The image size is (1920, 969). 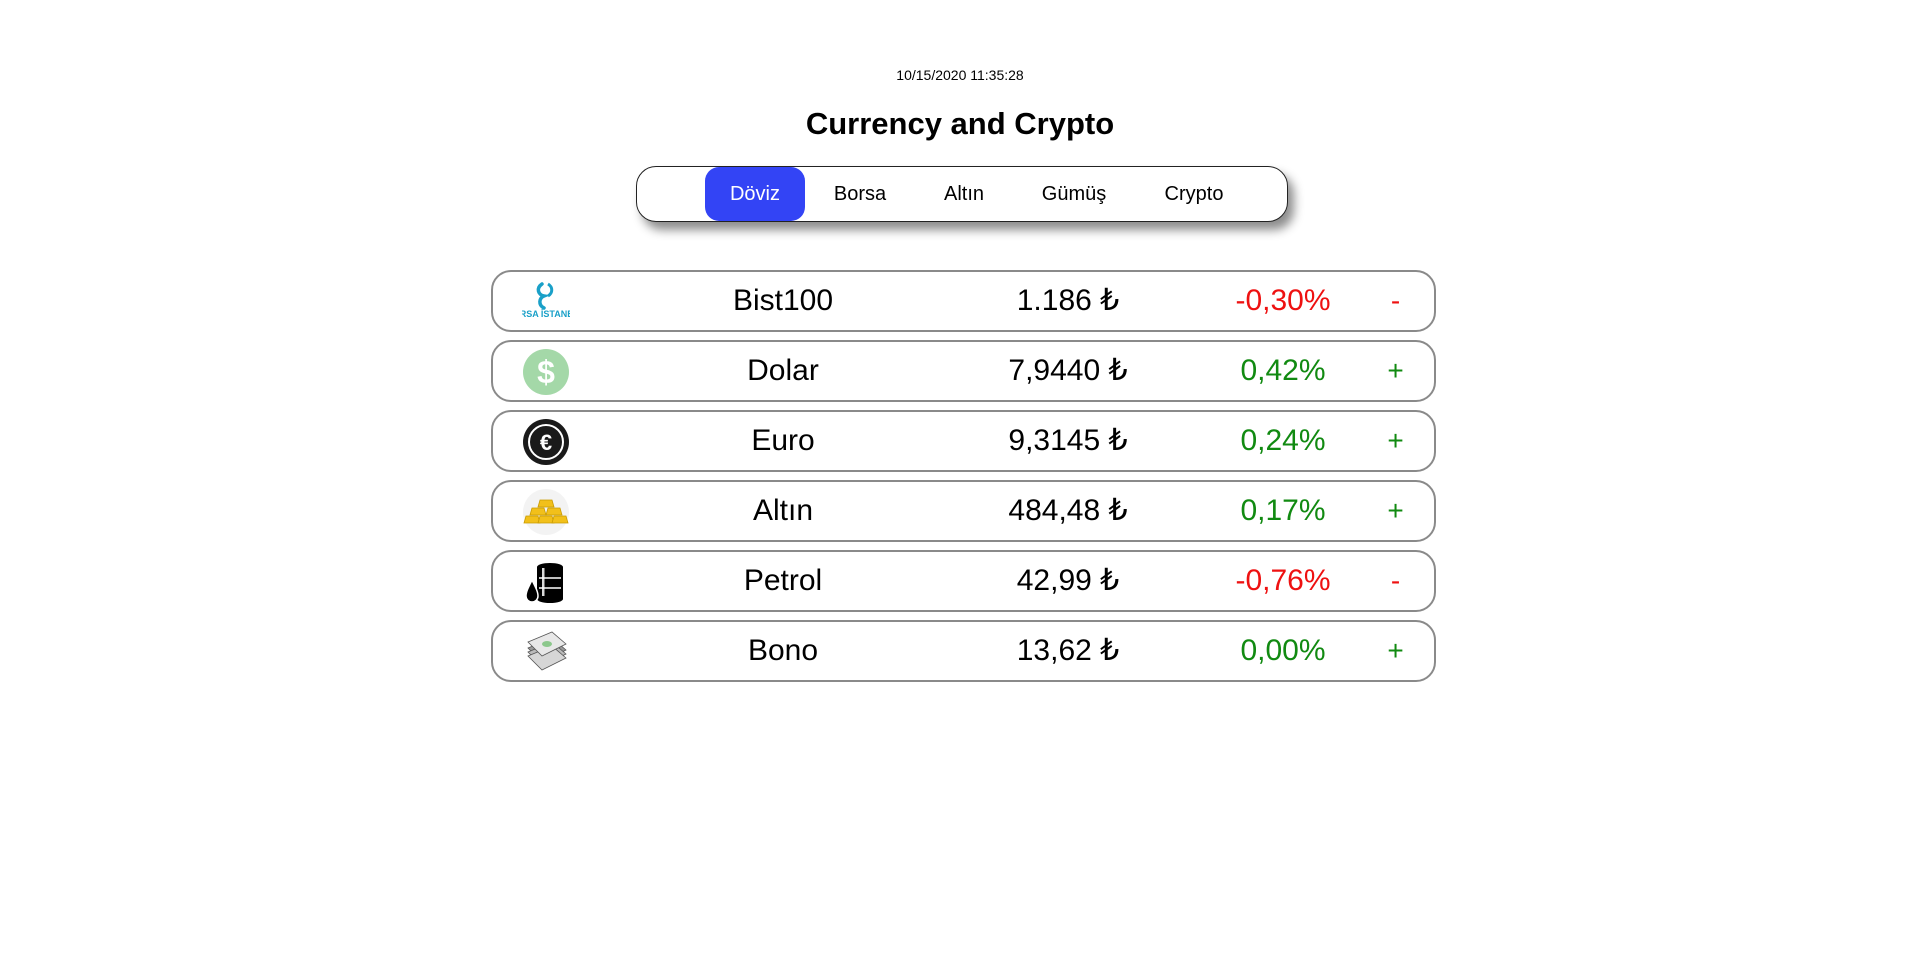 What do you see at coordinates (1283, 510) in the screenshot?
I see `asset-change: 0,17%` at bounding box center [1283, 510].